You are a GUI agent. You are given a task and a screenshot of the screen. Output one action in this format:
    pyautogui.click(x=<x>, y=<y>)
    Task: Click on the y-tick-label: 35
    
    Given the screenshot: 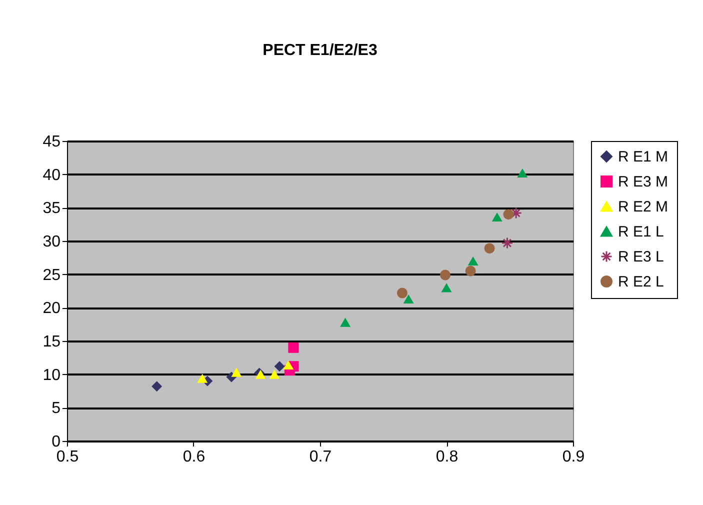 What is the action you would take?
    pyautogui.click(x=51, y=209)
    